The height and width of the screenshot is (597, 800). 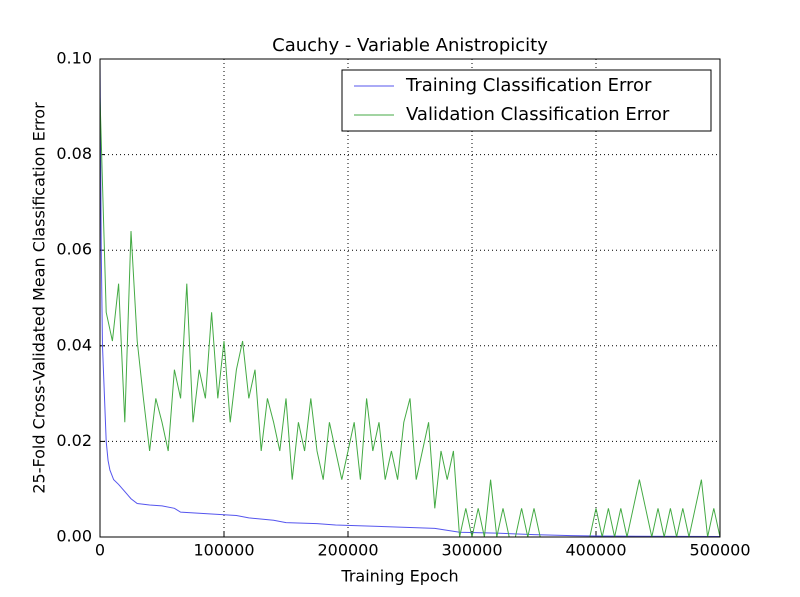 I want to click on y-tick-label: 0.04, so click(x=74, y=344).